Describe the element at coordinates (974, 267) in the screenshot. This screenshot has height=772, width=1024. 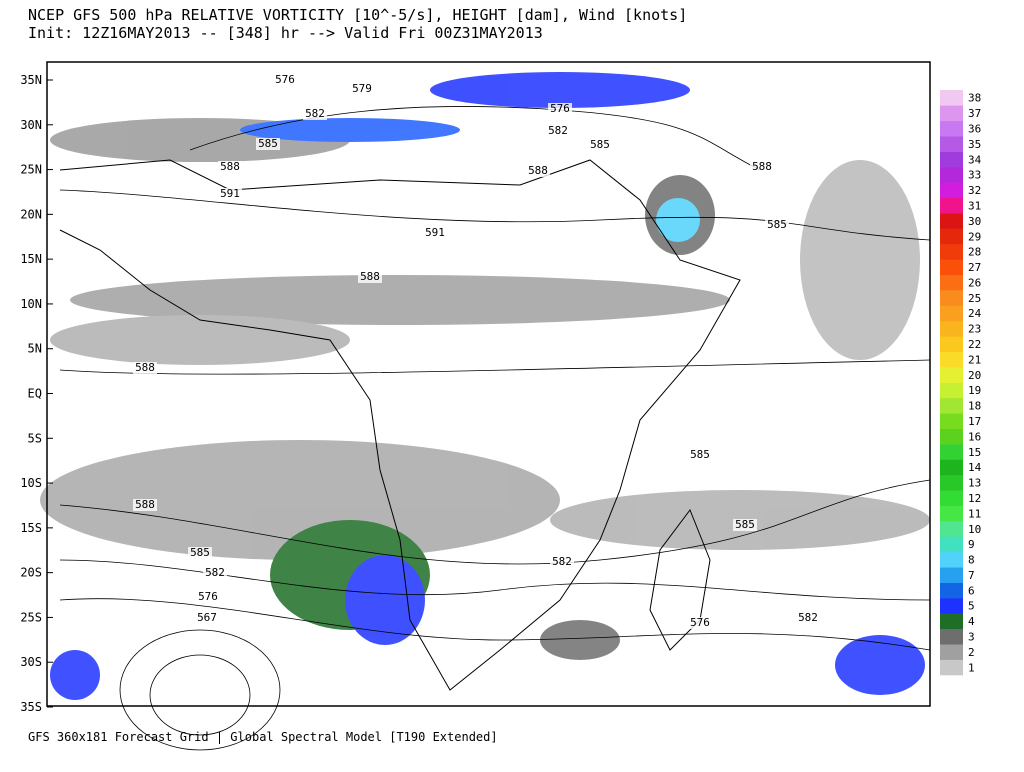
I see `colorbar-label: 27` at that location.